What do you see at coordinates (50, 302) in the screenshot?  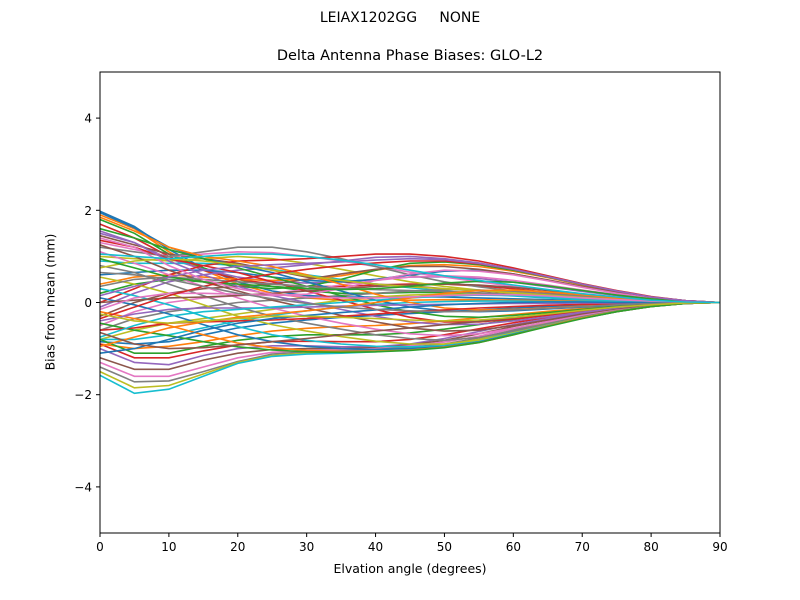 I see `y-axis-label: Bias from mean (mm)` at bounding box center [50, 302].